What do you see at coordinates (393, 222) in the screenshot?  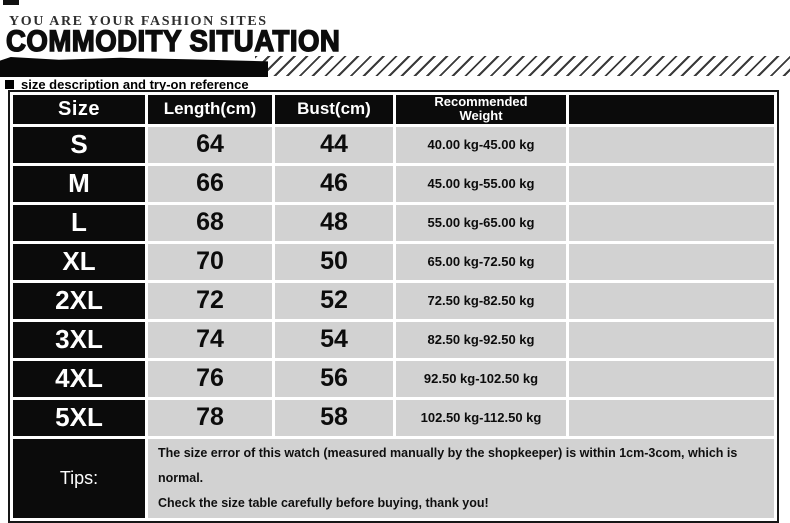 I see `table-row: L 68 48 55.00 kg-65.00 kg` at bounding box center [393, 222].